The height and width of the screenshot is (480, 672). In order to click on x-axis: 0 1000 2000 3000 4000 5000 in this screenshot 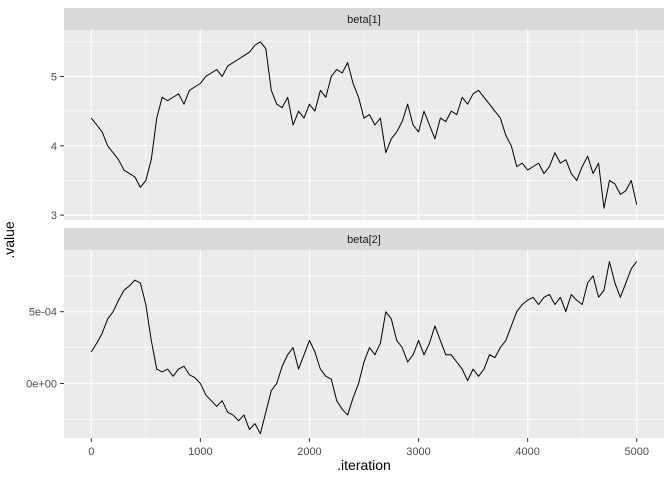, I will do `click(368, 448)`.